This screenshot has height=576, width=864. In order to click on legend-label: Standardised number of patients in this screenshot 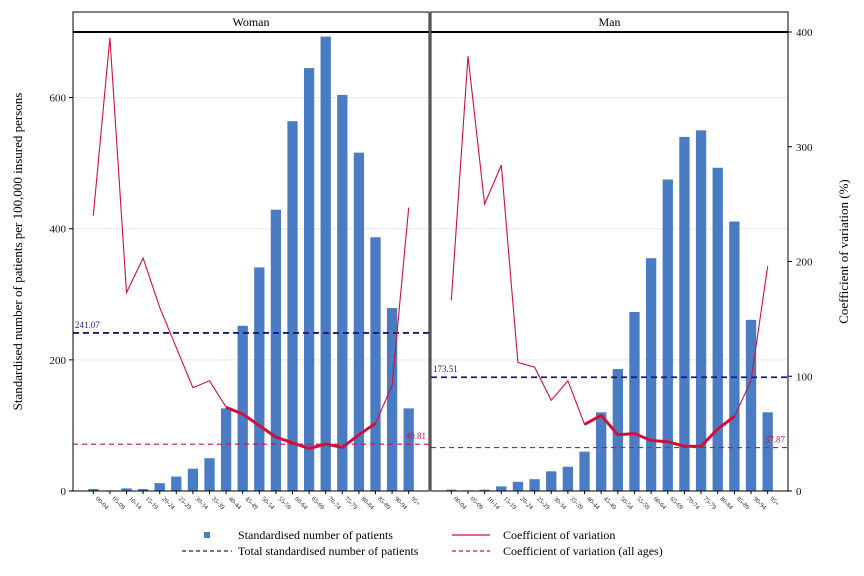, I will do `click(315, 535)`.